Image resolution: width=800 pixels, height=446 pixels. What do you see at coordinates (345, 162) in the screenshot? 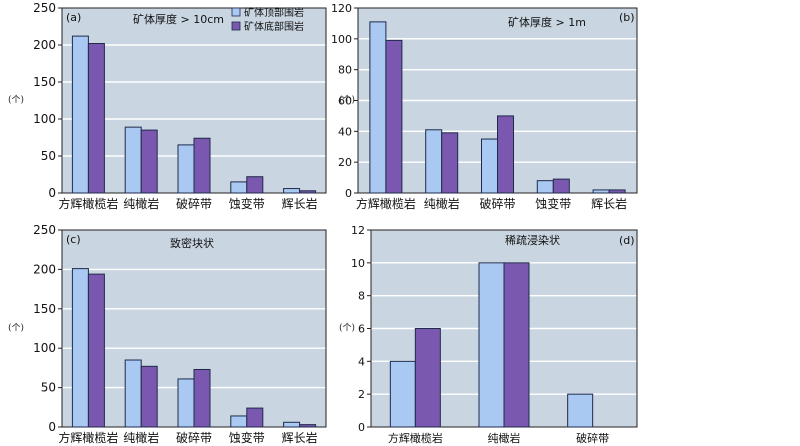
I see `y-tick-label: 20` at bounding box center [345, 162].